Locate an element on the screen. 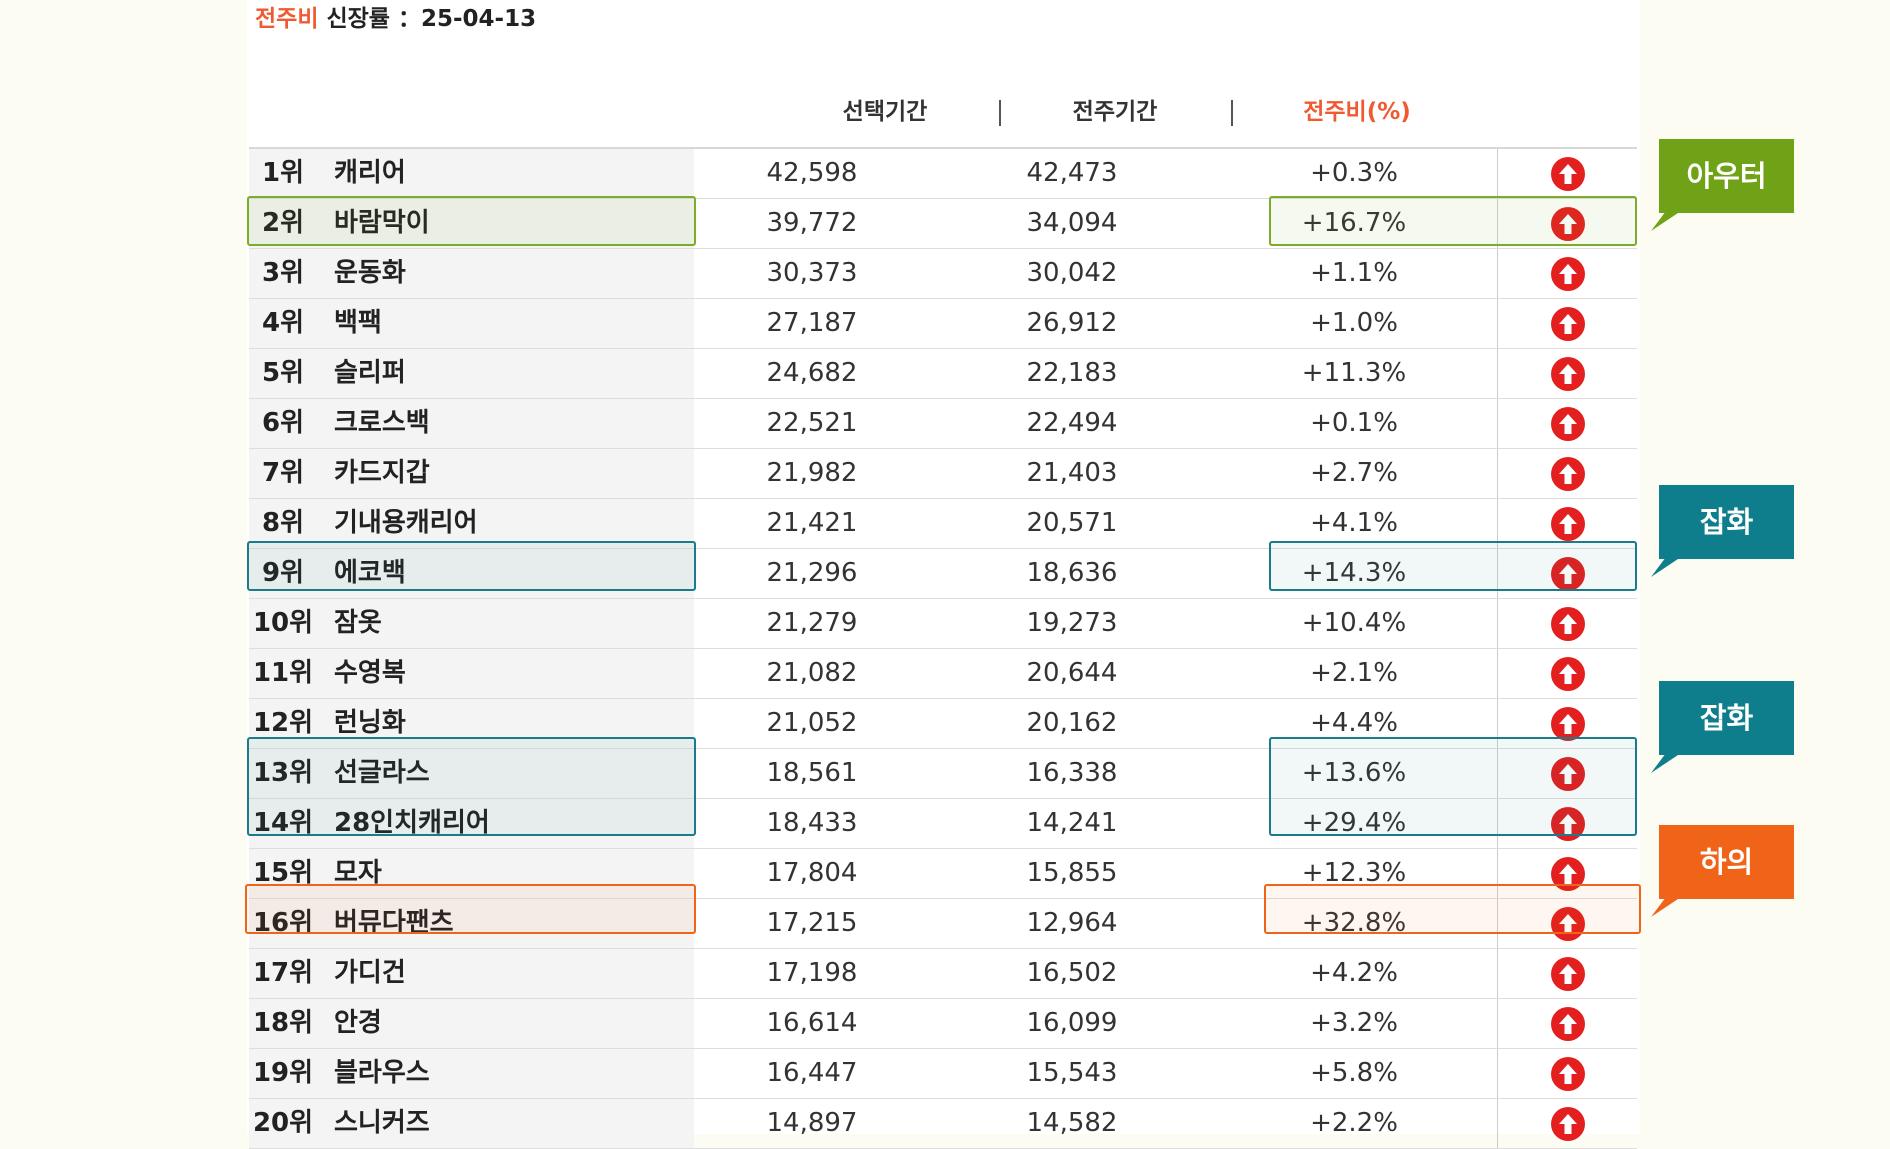 The width and height of the screenshot is (1890, 1149). item-name: 운동화 is located at coordinates (370, 273).